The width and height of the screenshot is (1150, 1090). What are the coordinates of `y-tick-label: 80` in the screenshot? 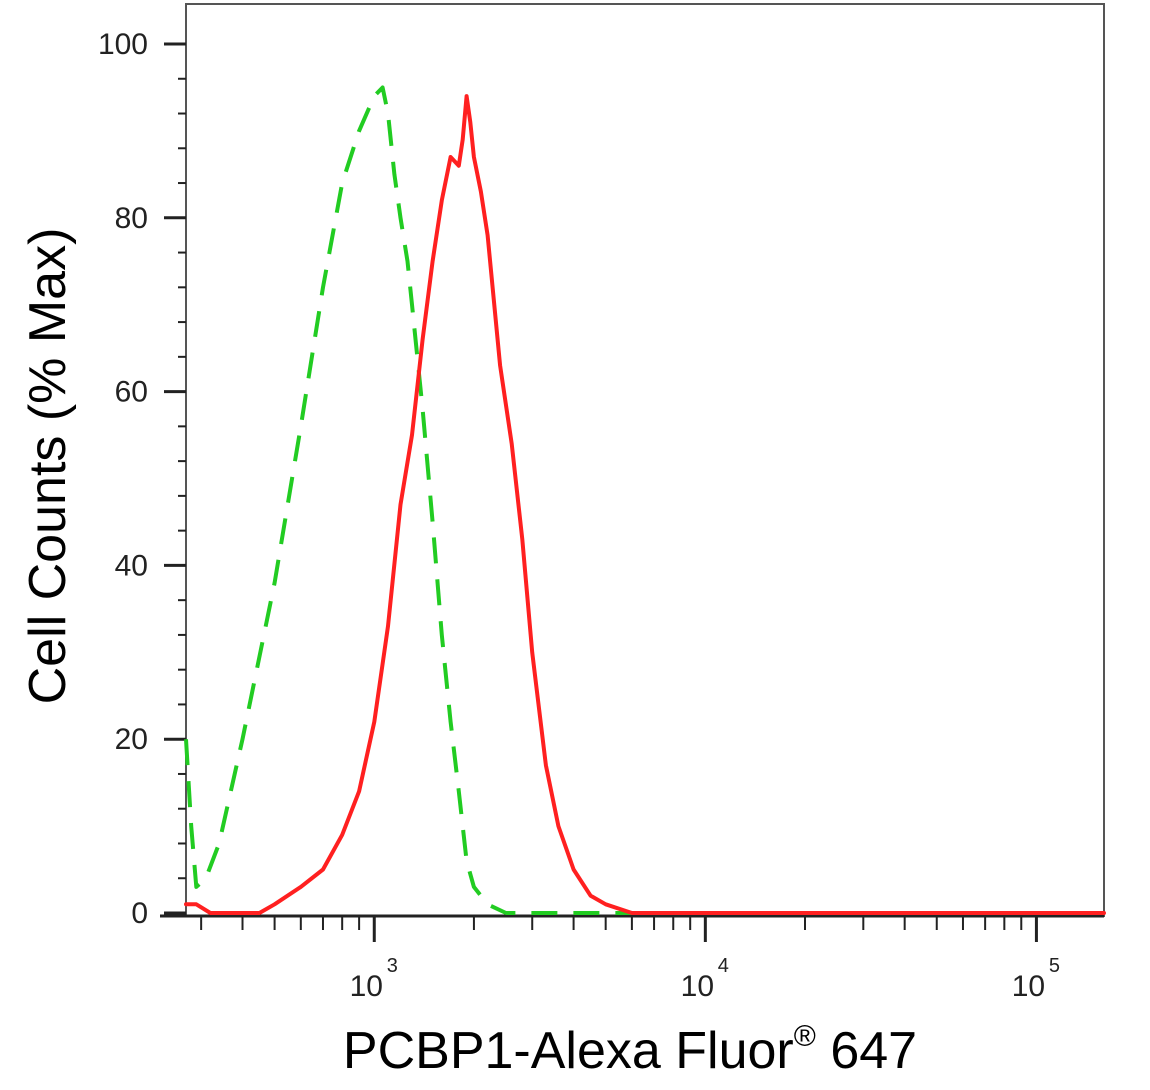 It's located at (131, 218).